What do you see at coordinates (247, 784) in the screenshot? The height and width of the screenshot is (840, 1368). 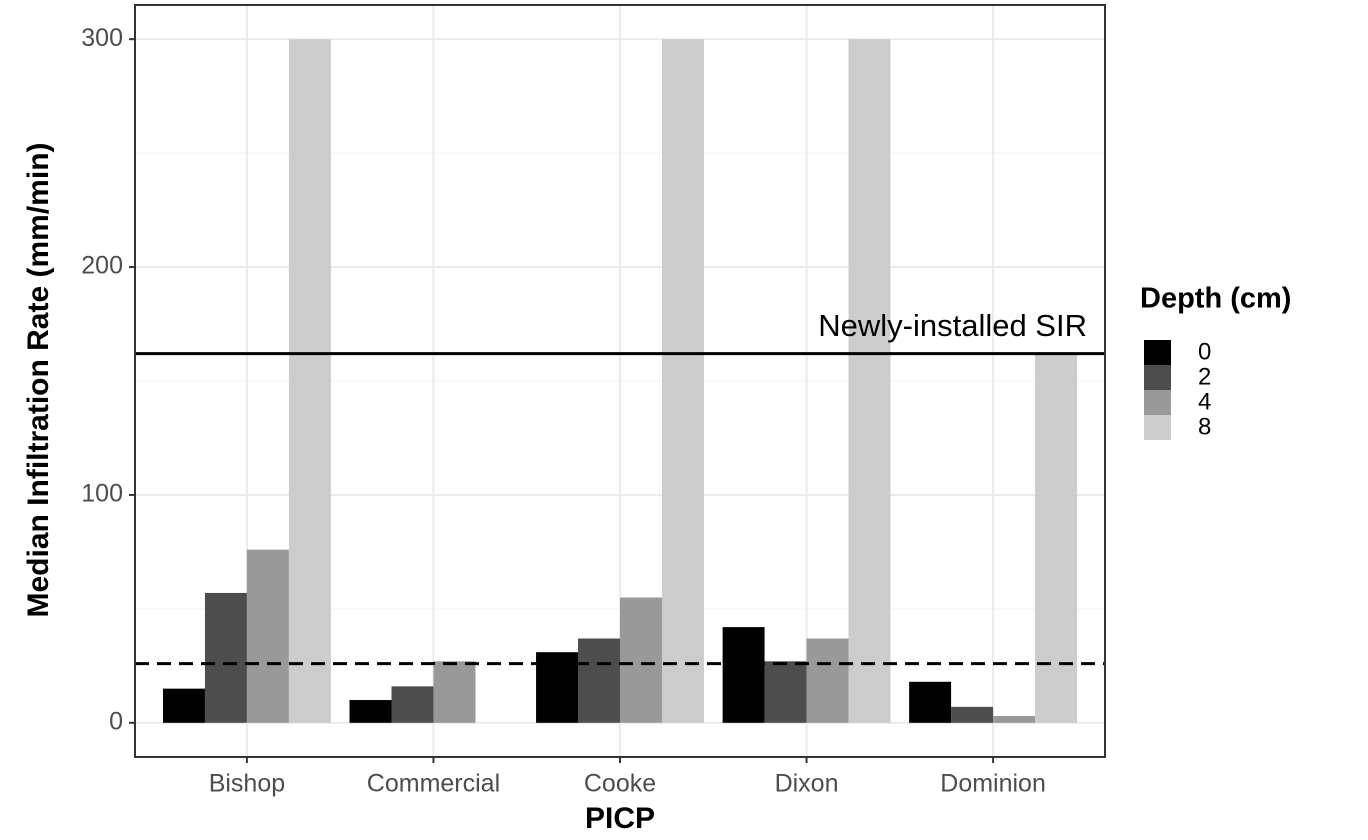 I see `x-tick-label: Bishop` at bounding box center [247, 784].